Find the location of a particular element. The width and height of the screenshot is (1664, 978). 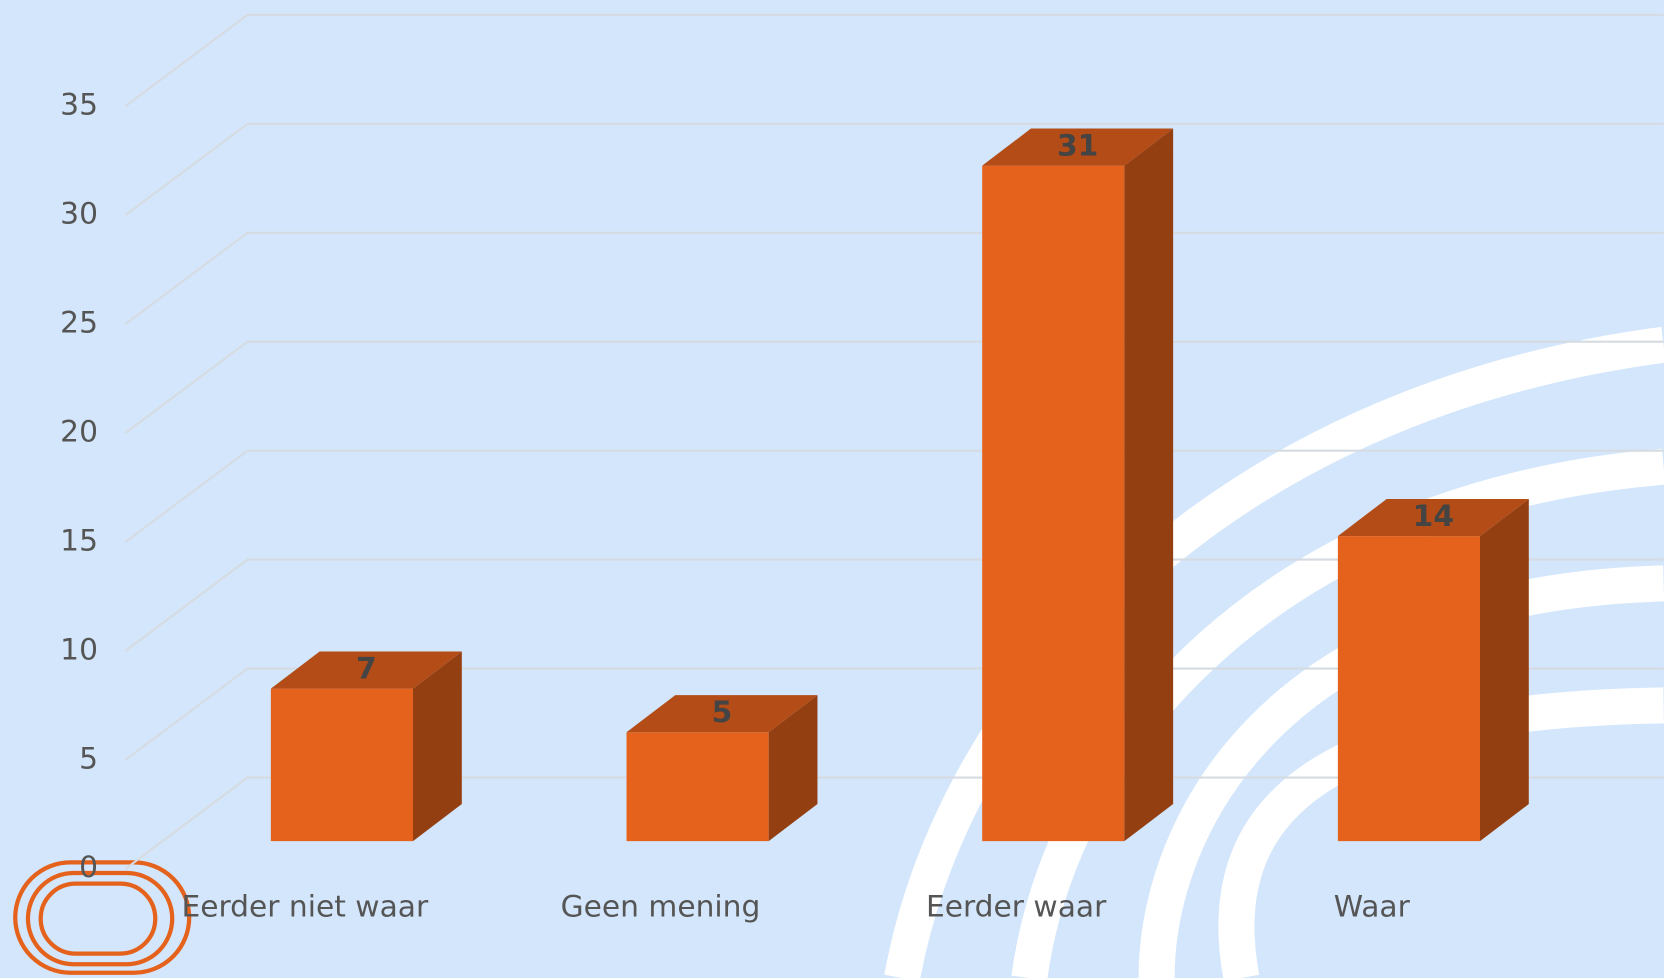

x-tick-label: Eerder niet waar is located at coordinates (305, 906).